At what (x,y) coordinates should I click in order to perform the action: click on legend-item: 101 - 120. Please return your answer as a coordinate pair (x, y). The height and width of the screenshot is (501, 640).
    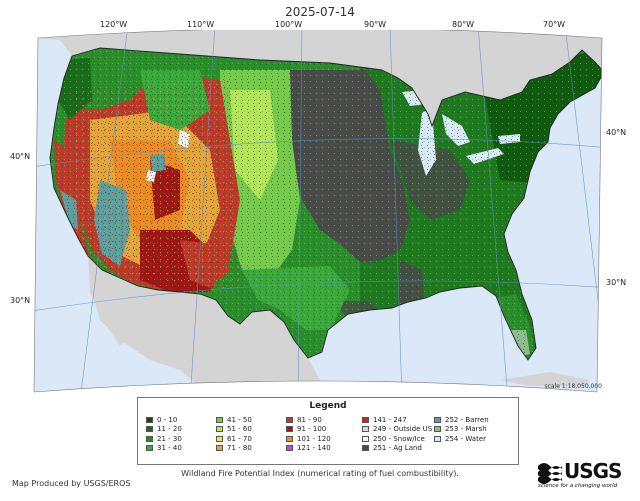
    Looking at the image, I should click on (308, 439).